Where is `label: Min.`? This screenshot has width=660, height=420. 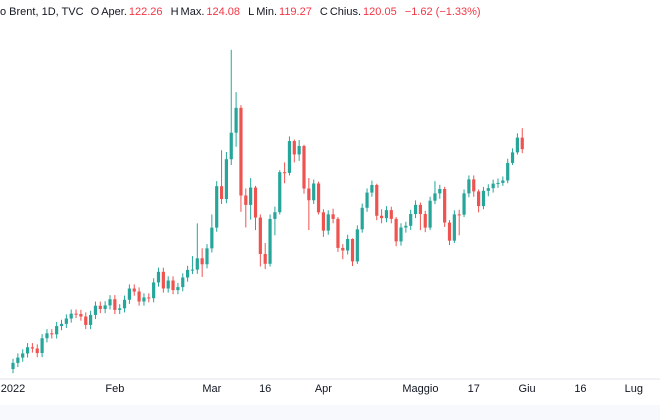 label: Min. is located at coordinates (267, 12).